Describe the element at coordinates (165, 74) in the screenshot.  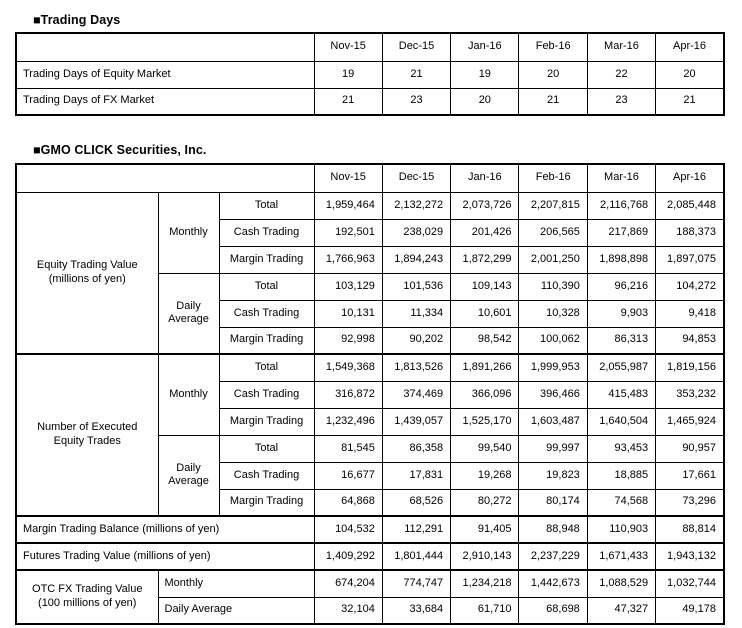
I see `row-label: Trading Days of Equity Market` at that location.